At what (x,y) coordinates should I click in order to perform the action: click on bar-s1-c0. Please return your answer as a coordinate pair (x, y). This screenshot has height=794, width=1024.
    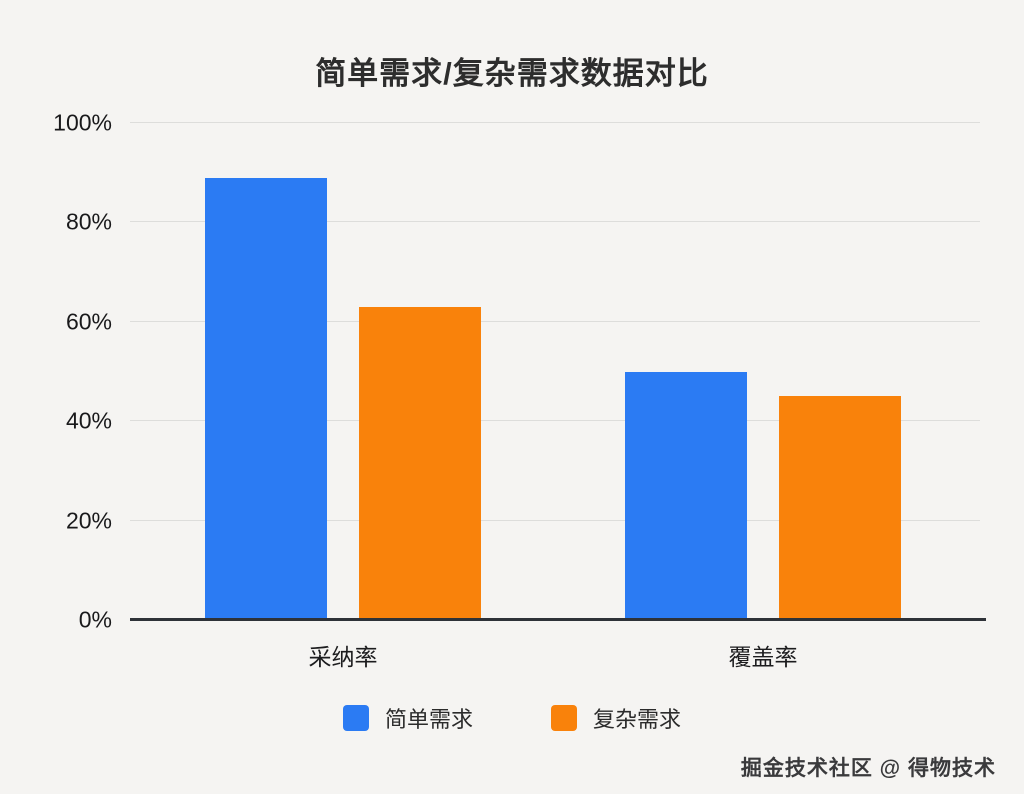
    Looking at the image, I should click on (420, 463).